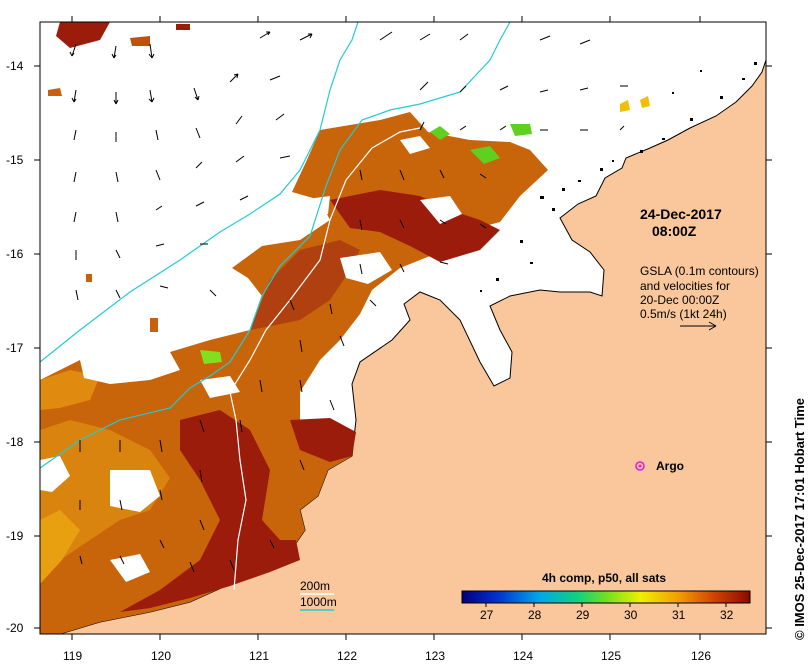 This screenshot has width=809, height=672. Describe the element at coordinates (15, 160) in the screenshot. I see `lat-tick-label: -15` at that location.